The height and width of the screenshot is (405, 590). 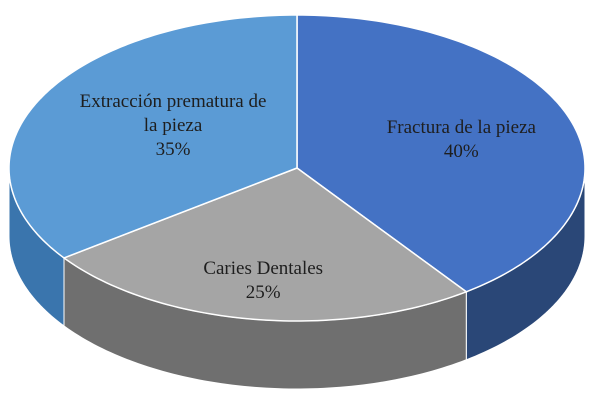 What do you see at coordinates (173, 114) in the screenshot?
I see `category-label: Extracción prematura de la pieza` at bounding box center [173, 114].